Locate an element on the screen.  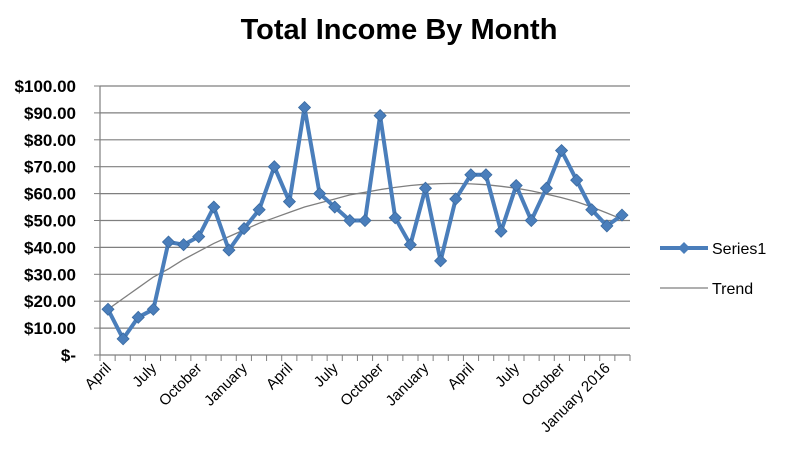
y-tick-label: $- is located at coordinates (68, 355).